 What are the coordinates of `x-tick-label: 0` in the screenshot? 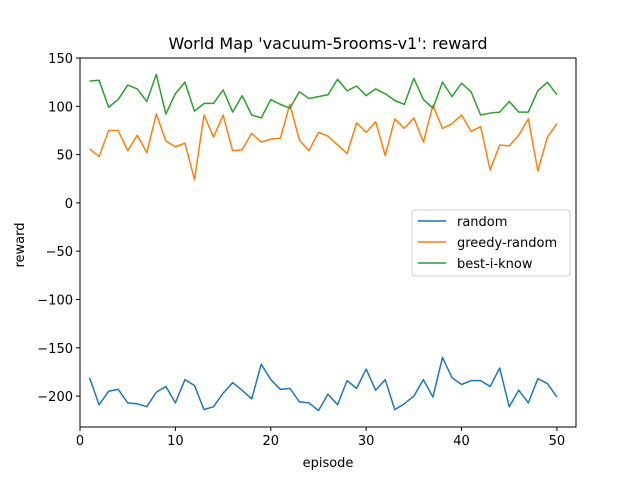 It's located at (80, 441).